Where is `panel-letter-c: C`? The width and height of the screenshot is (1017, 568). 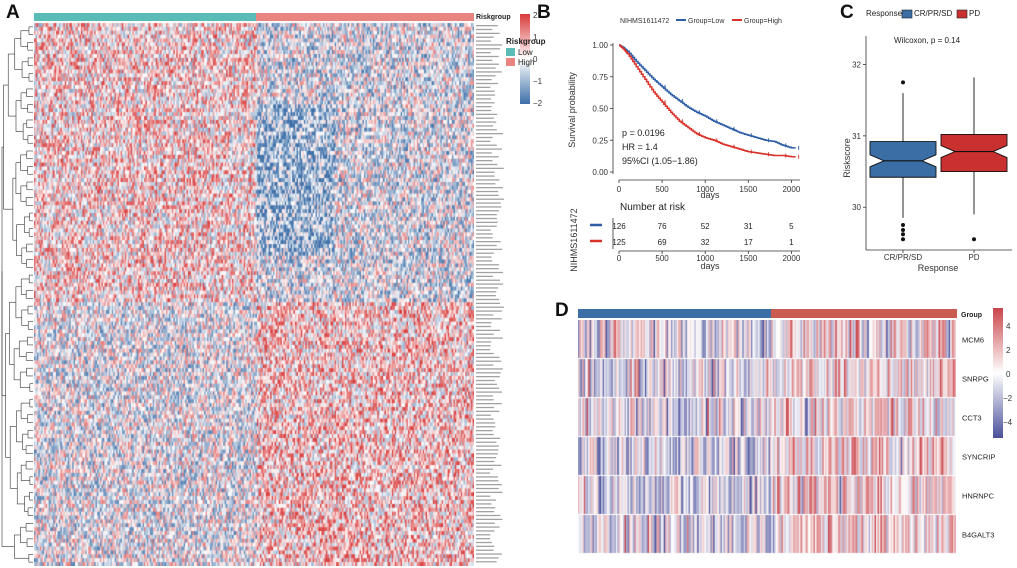
panel-letter-c: C is located at coordinates (847, 12).